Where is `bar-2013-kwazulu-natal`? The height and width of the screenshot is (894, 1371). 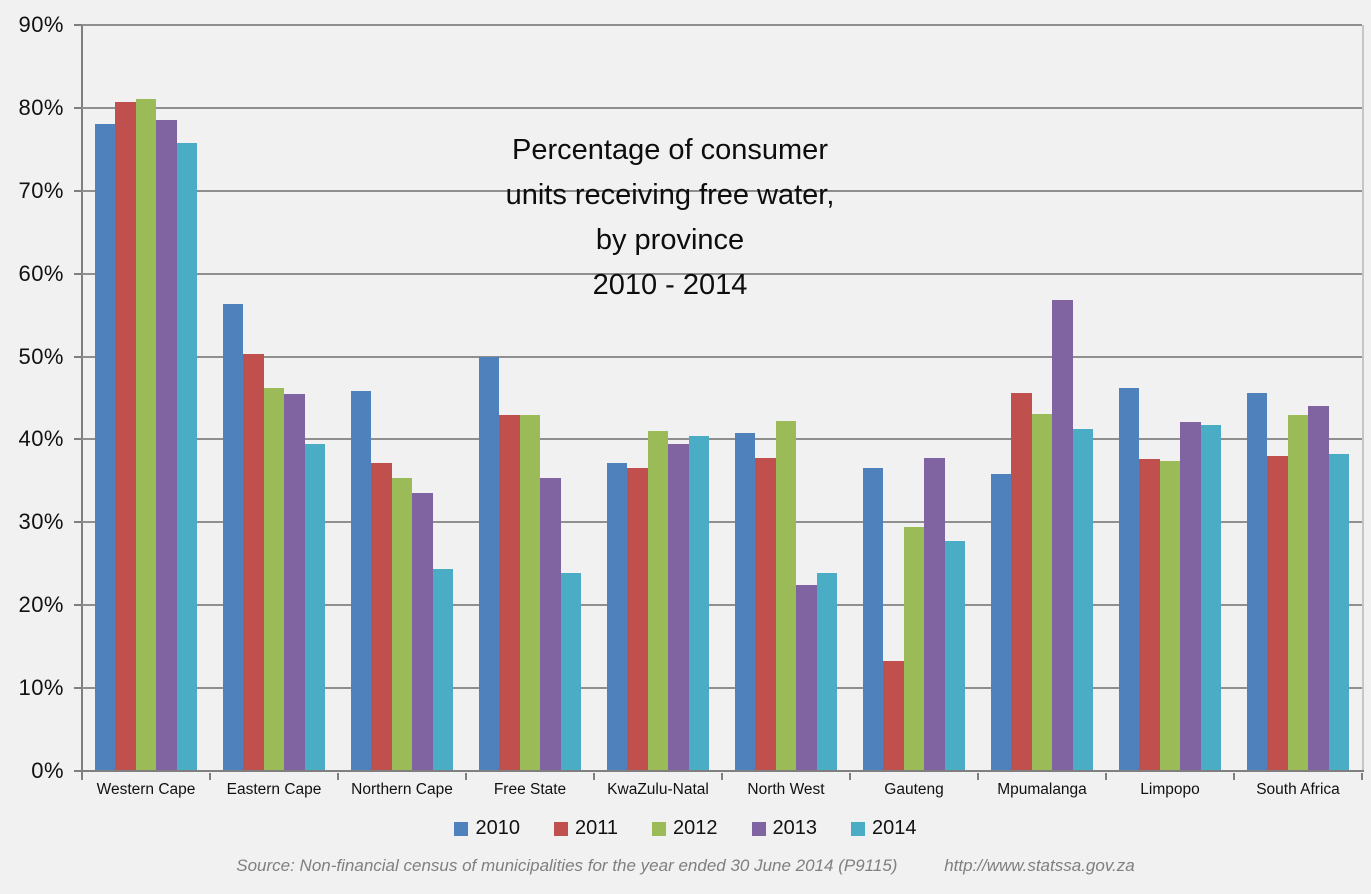
bar-2013-kwazulu-natal is located at coordinates (678, 607).